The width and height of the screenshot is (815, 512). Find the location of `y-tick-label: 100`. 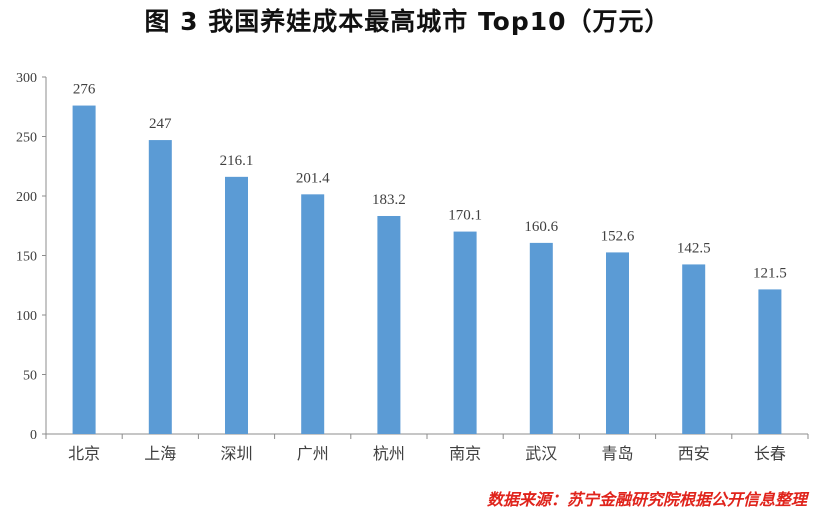

y-tick-label: 100 is located at coordinates (26, 316).